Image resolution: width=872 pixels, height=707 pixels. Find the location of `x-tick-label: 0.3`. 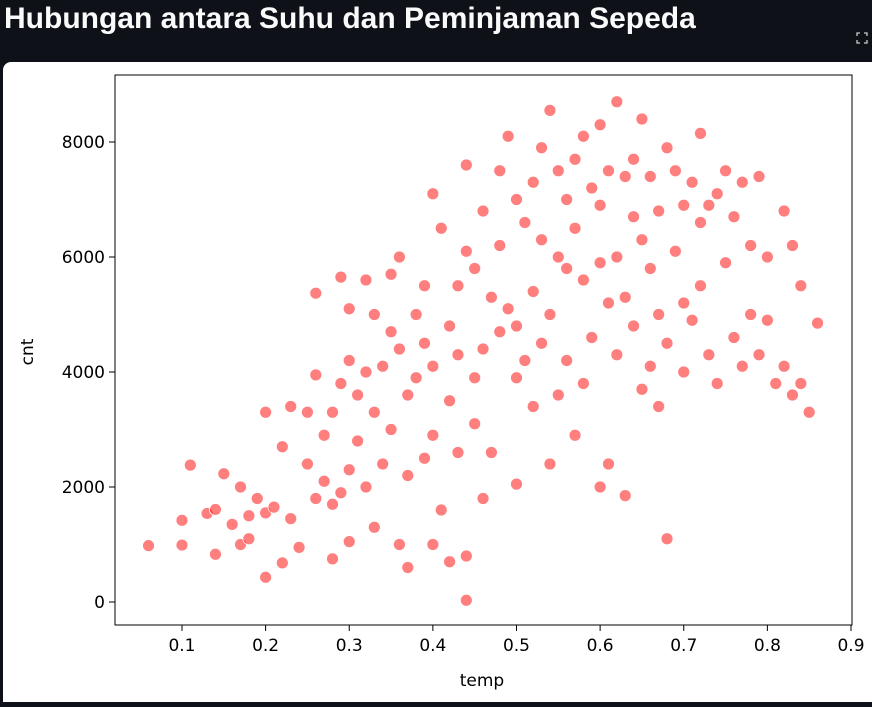

x-tick-label: 0.3 is located at coordinates (349, 646).